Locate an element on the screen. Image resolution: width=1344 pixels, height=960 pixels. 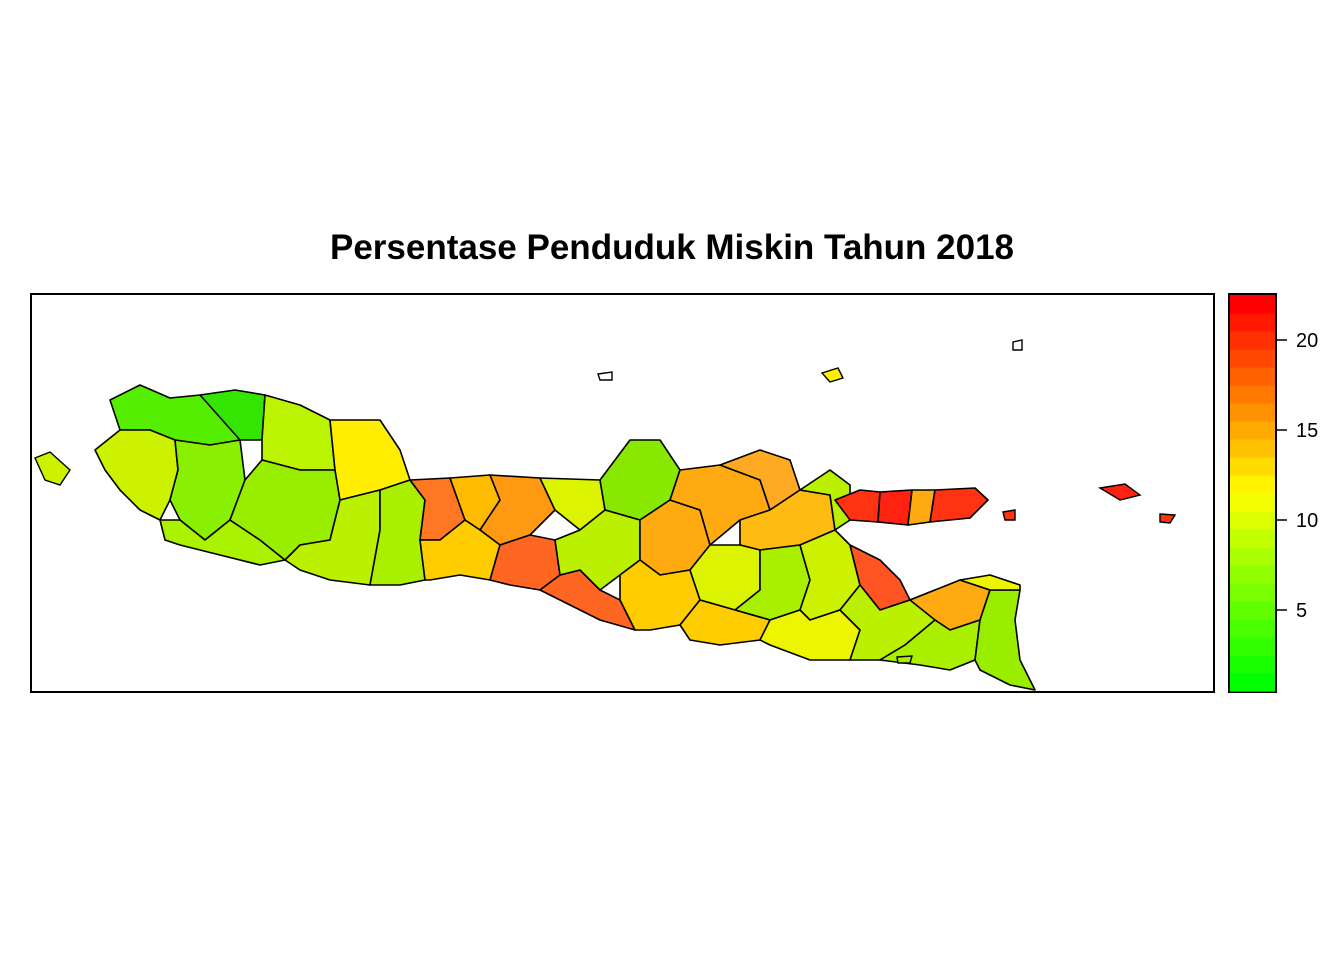
island-sapudi is located at coordinates (1009, 515).